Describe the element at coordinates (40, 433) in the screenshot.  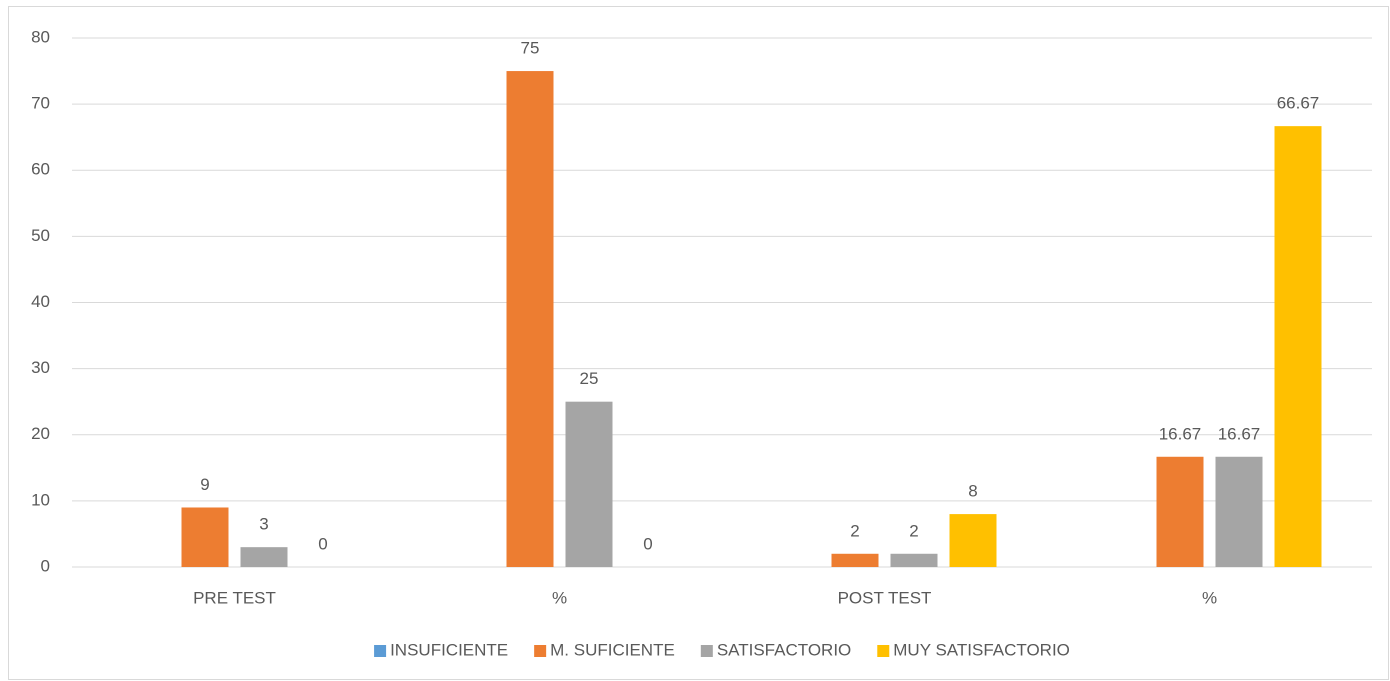
I see `y-tick-label: 20` at that location.